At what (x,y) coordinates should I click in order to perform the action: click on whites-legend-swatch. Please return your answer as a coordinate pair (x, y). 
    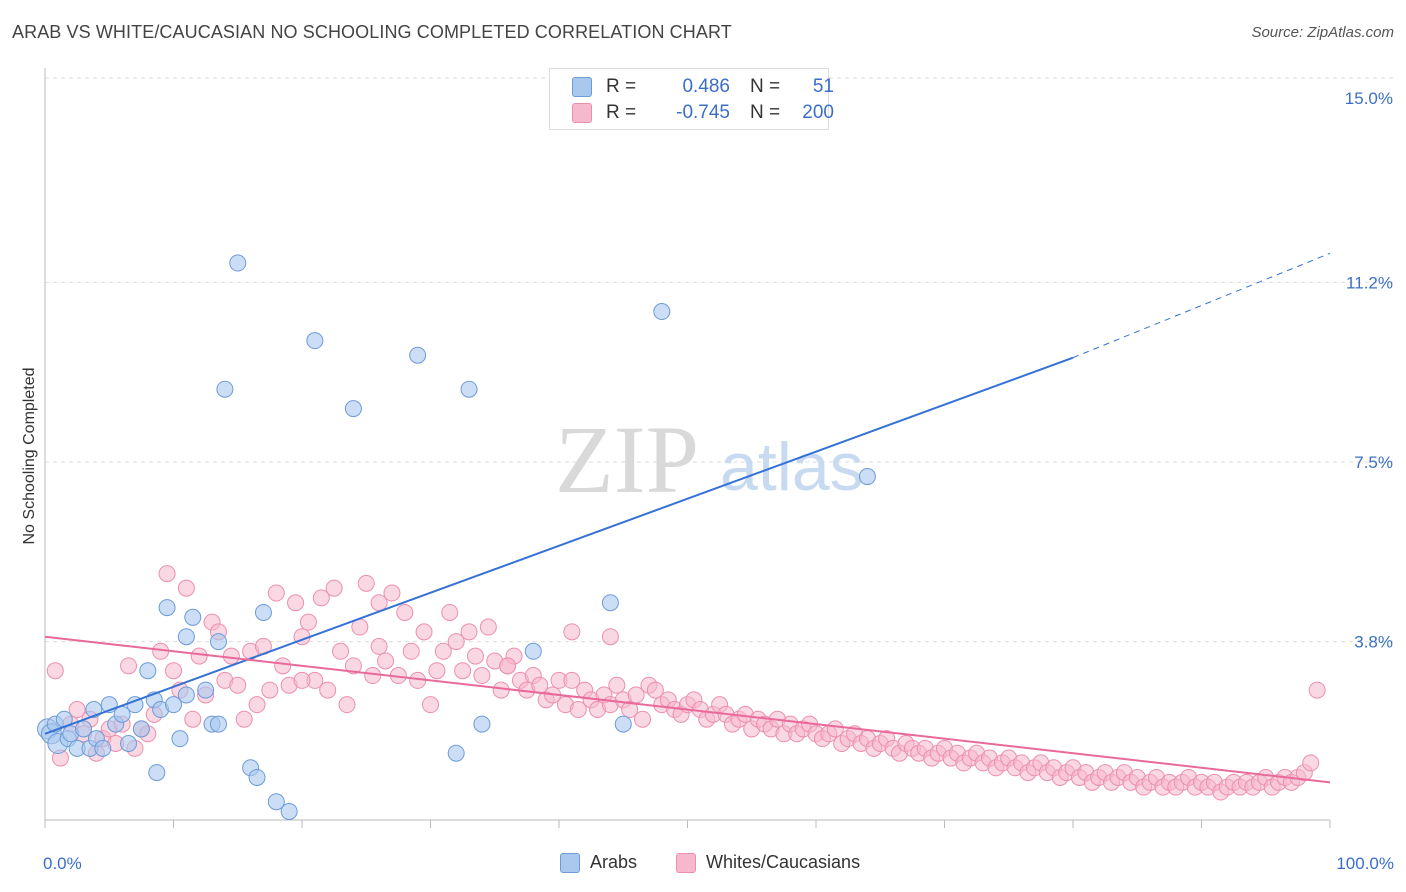
    Looking at the image, I should click on (686, 862).